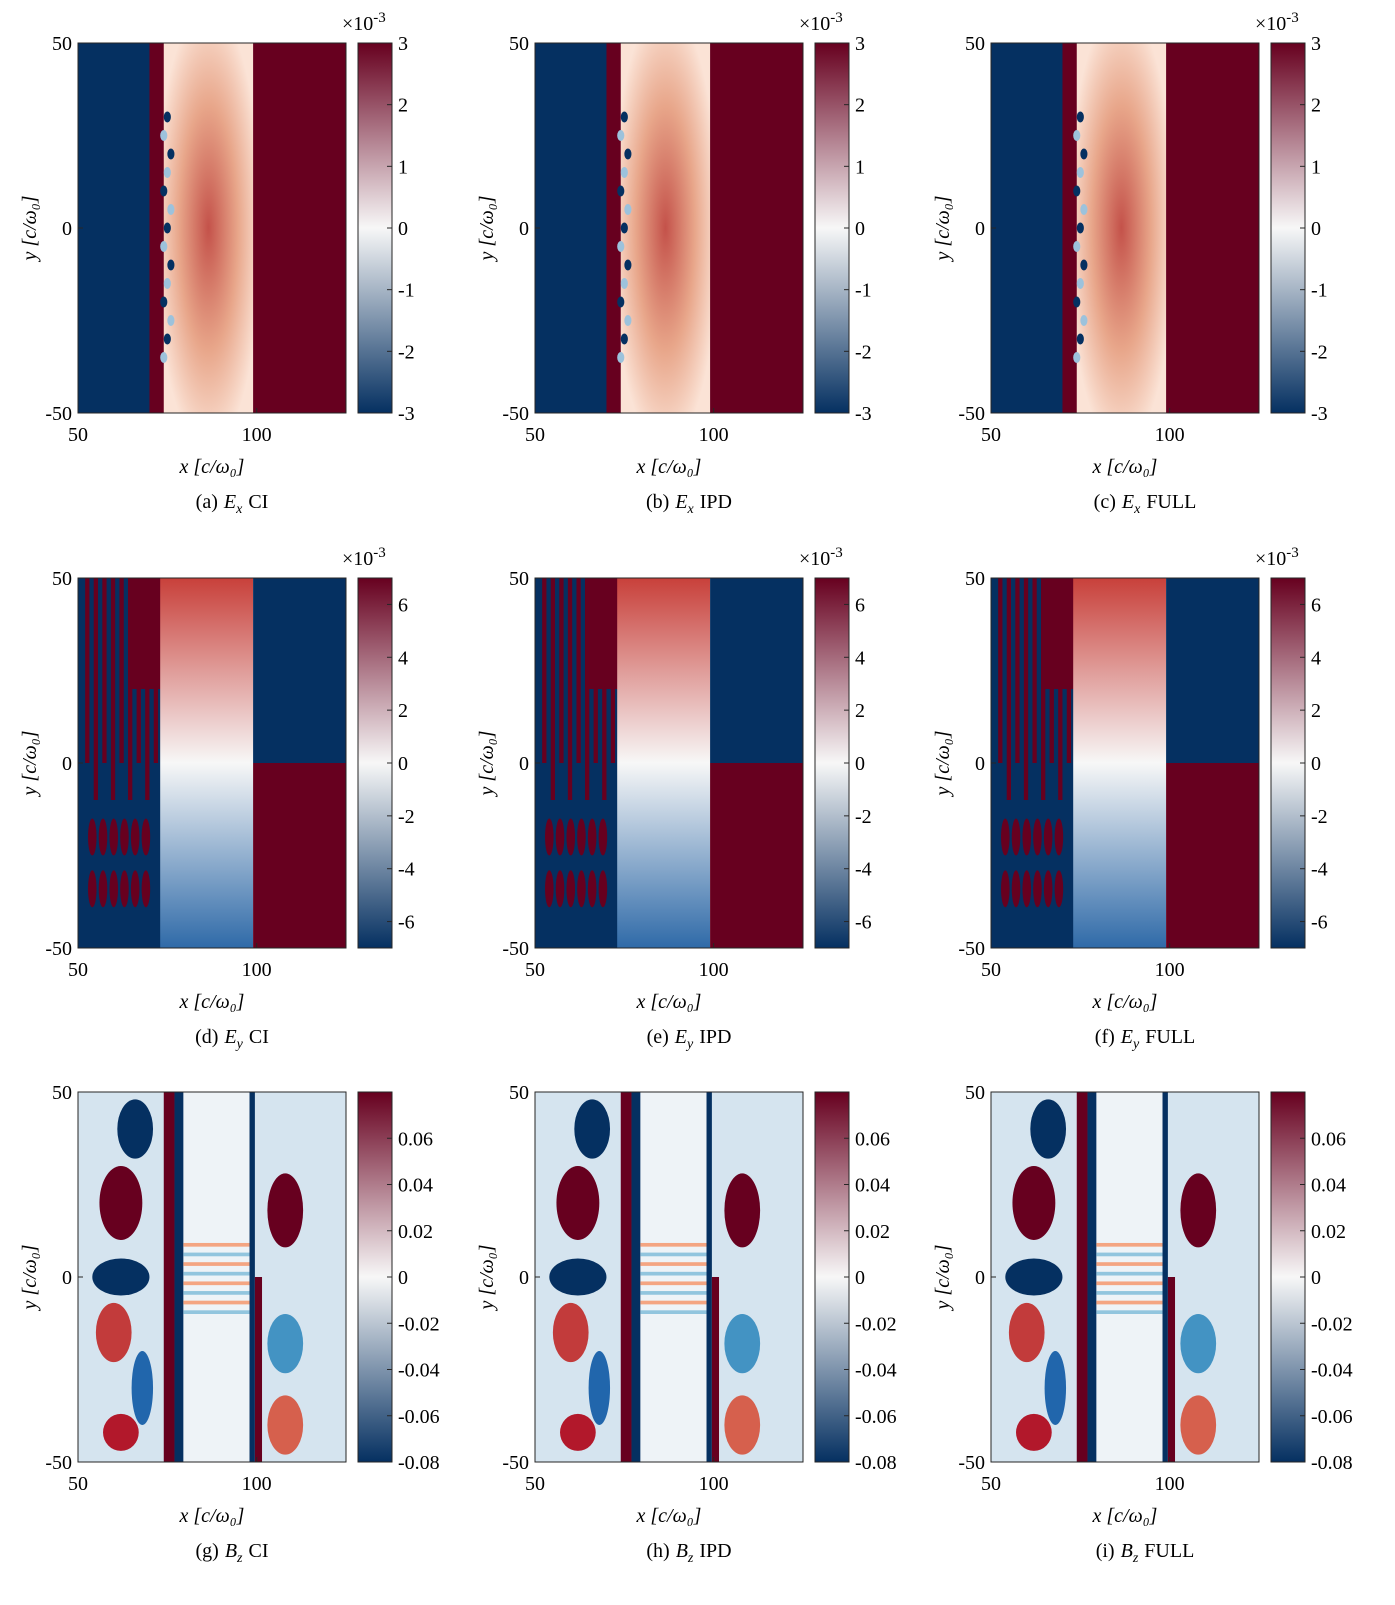 The width and height of the screenshot is (1395, 1605). Describe the element at coordinates (860, 106) in the screenshot. I see `colorbar-tick-label: 2` at that location.